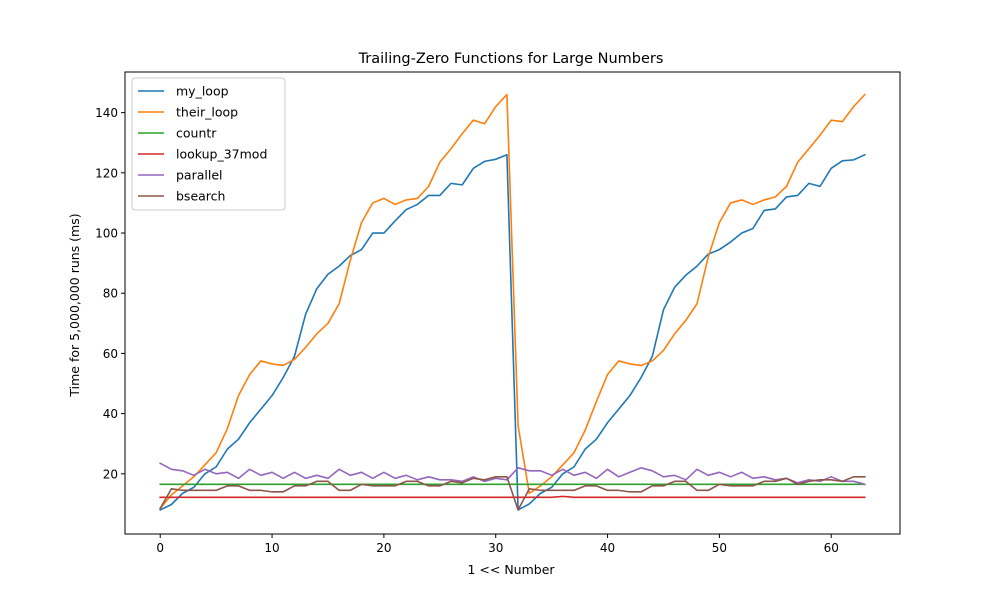 This screenshot has width=1000, height=600. Describe the element at coordinates (719, 548) in the screenshot. I see `x-tick-label: 50` at that location.